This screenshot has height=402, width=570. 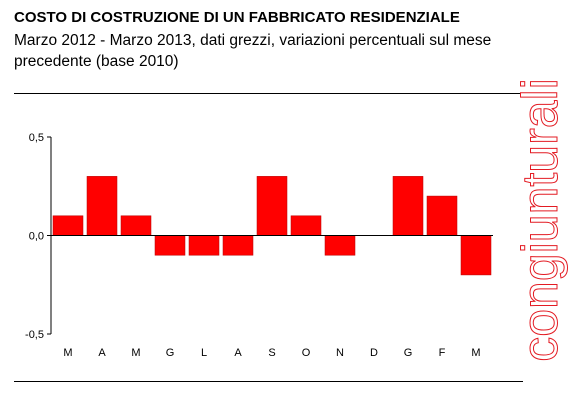 What do you see at coordinates (475, 353) in the screenshot?
I see `x-tick-label-12: M` at bounding box center [475, 353].